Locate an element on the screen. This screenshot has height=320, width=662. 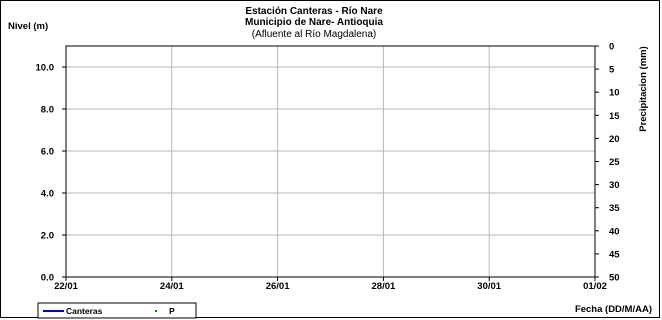
legend-p-label: P is located at coordinates (172, 311).